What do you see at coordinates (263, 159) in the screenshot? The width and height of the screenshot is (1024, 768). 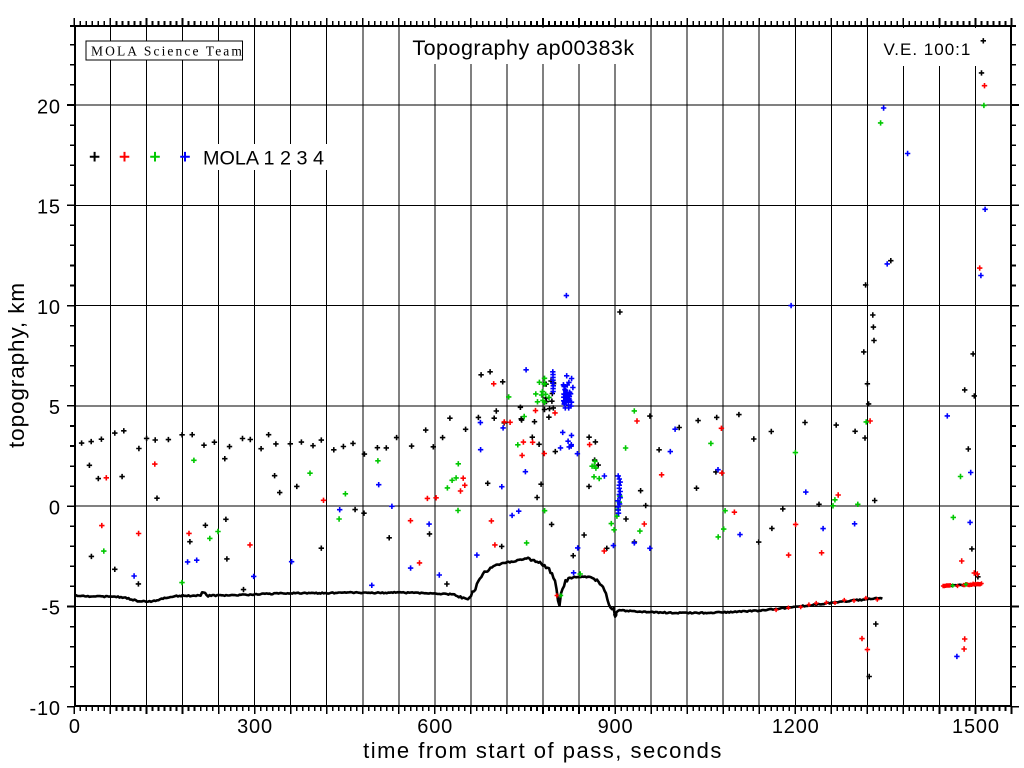 I see `svg-text: MOLA 1 2 3 4` at bounding box center [263, 159].